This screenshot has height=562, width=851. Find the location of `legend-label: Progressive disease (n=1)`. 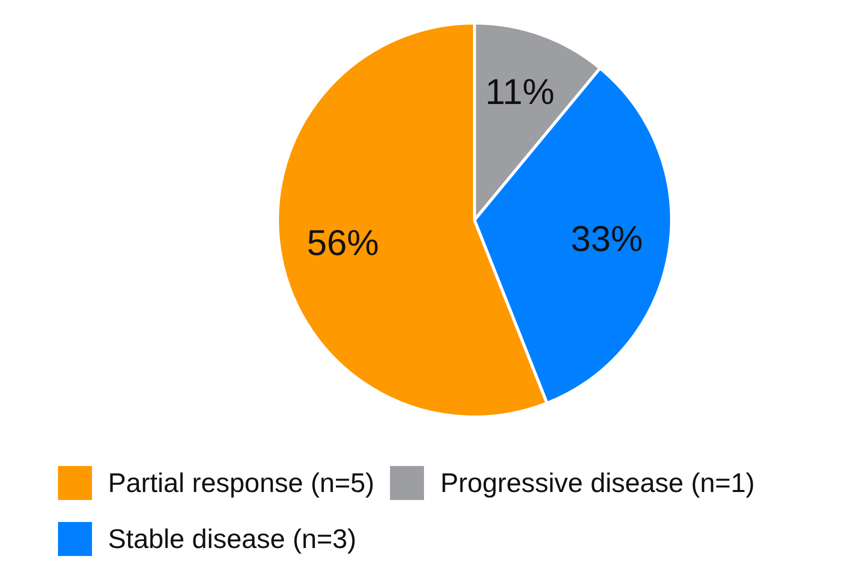

legend-label: Progressive disease (n=1) is located at coordinates (597, 483).